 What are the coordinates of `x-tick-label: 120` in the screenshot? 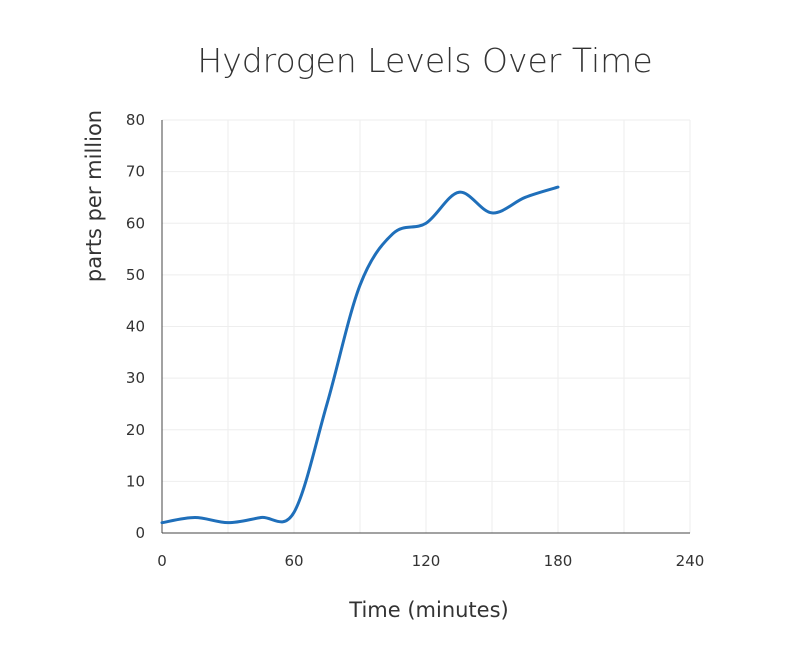 It's located at (426, 561).